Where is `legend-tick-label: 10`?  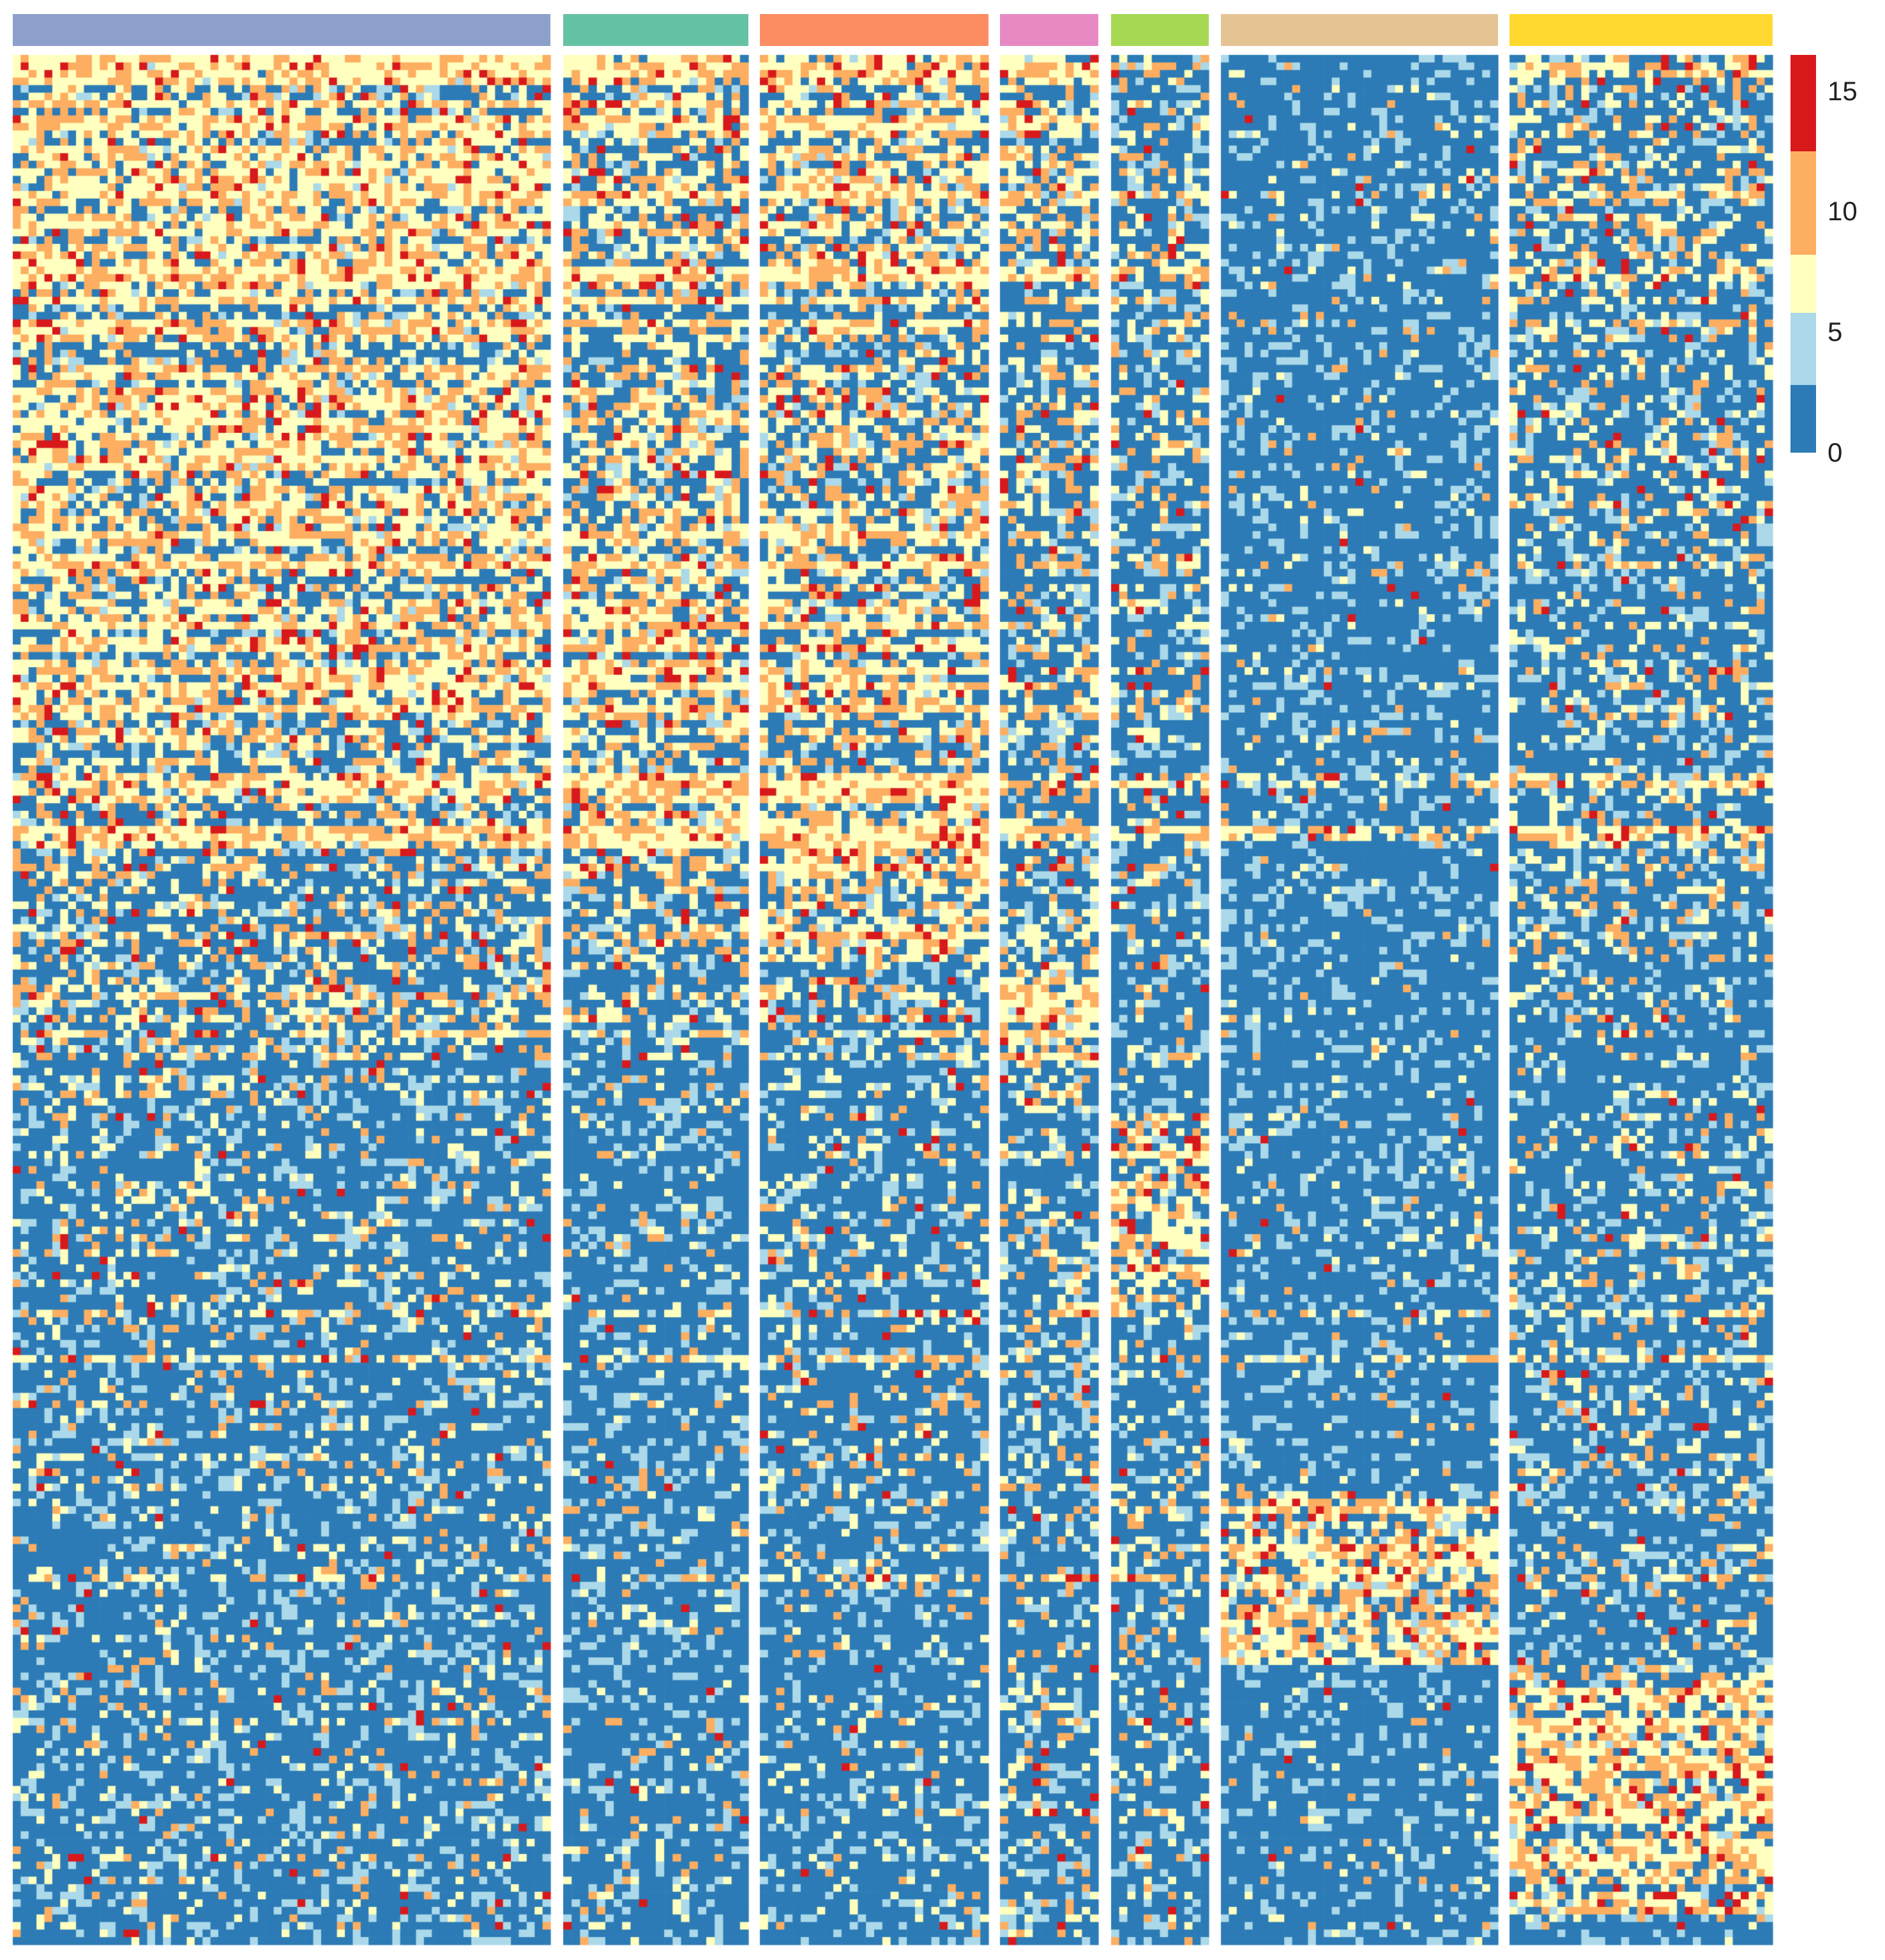
legend-tick-label: 10 is located at coordinates (1843, 211).